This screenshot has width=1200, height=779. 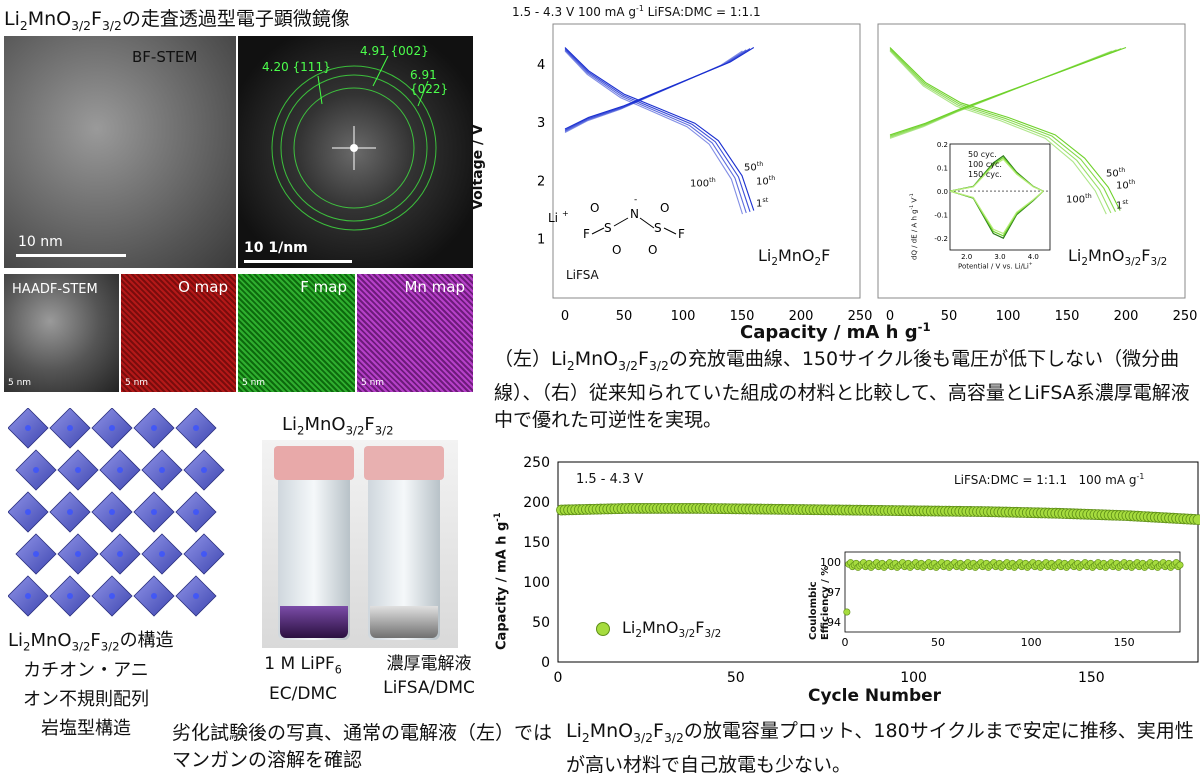 What do you see at coordinates (203, 287) in the screenshot?
I see `map-label-o: O map` at bounding box center [203, 287].